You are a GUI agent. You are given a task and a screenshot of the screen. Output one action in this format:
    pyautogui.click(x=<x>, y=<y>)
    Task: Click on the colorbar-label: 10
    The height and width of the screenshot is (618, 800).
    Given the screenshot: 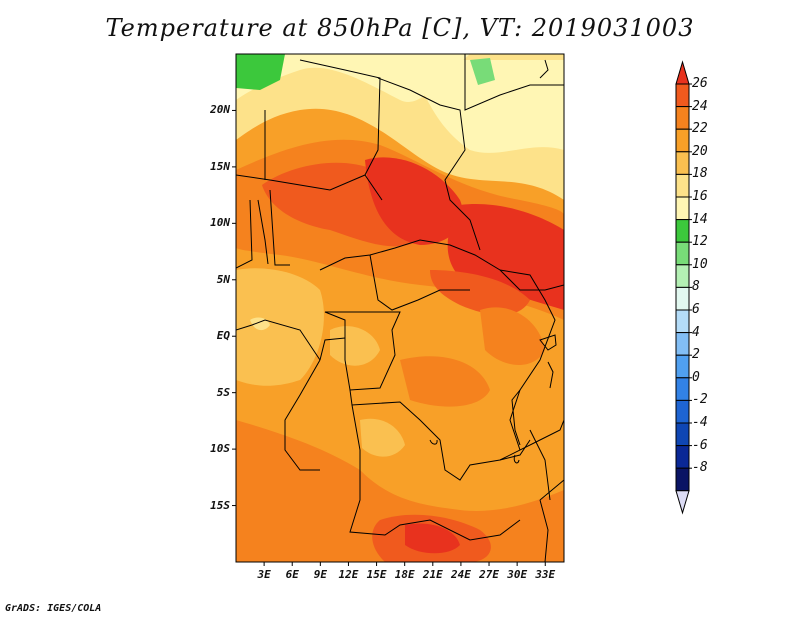 What is the action you would take?
    pyautogui.click(x=700, y=264)
    